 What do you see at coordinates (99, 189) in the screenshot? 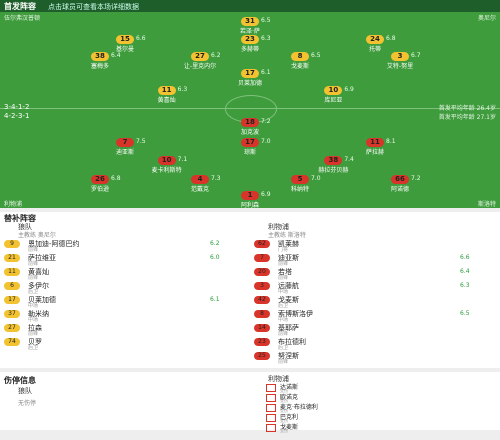
I see `player-name: 罗伯逊` at bounding box center [99, 189].